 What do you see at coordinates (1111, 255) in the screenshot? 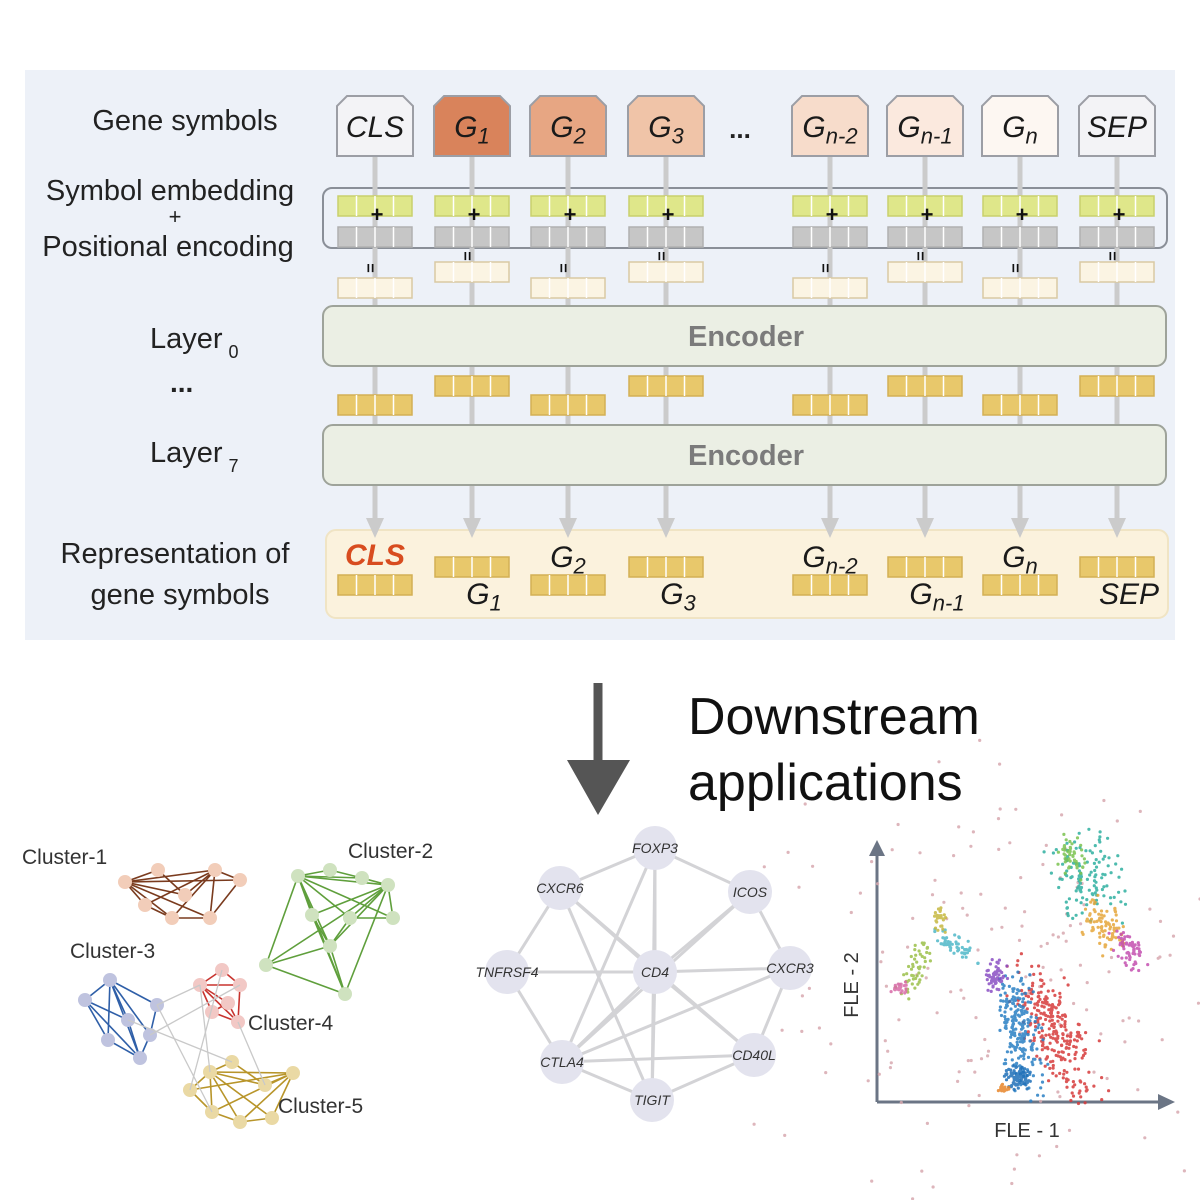
I see `equals-sign: =` at bounding box center [1111, 255].